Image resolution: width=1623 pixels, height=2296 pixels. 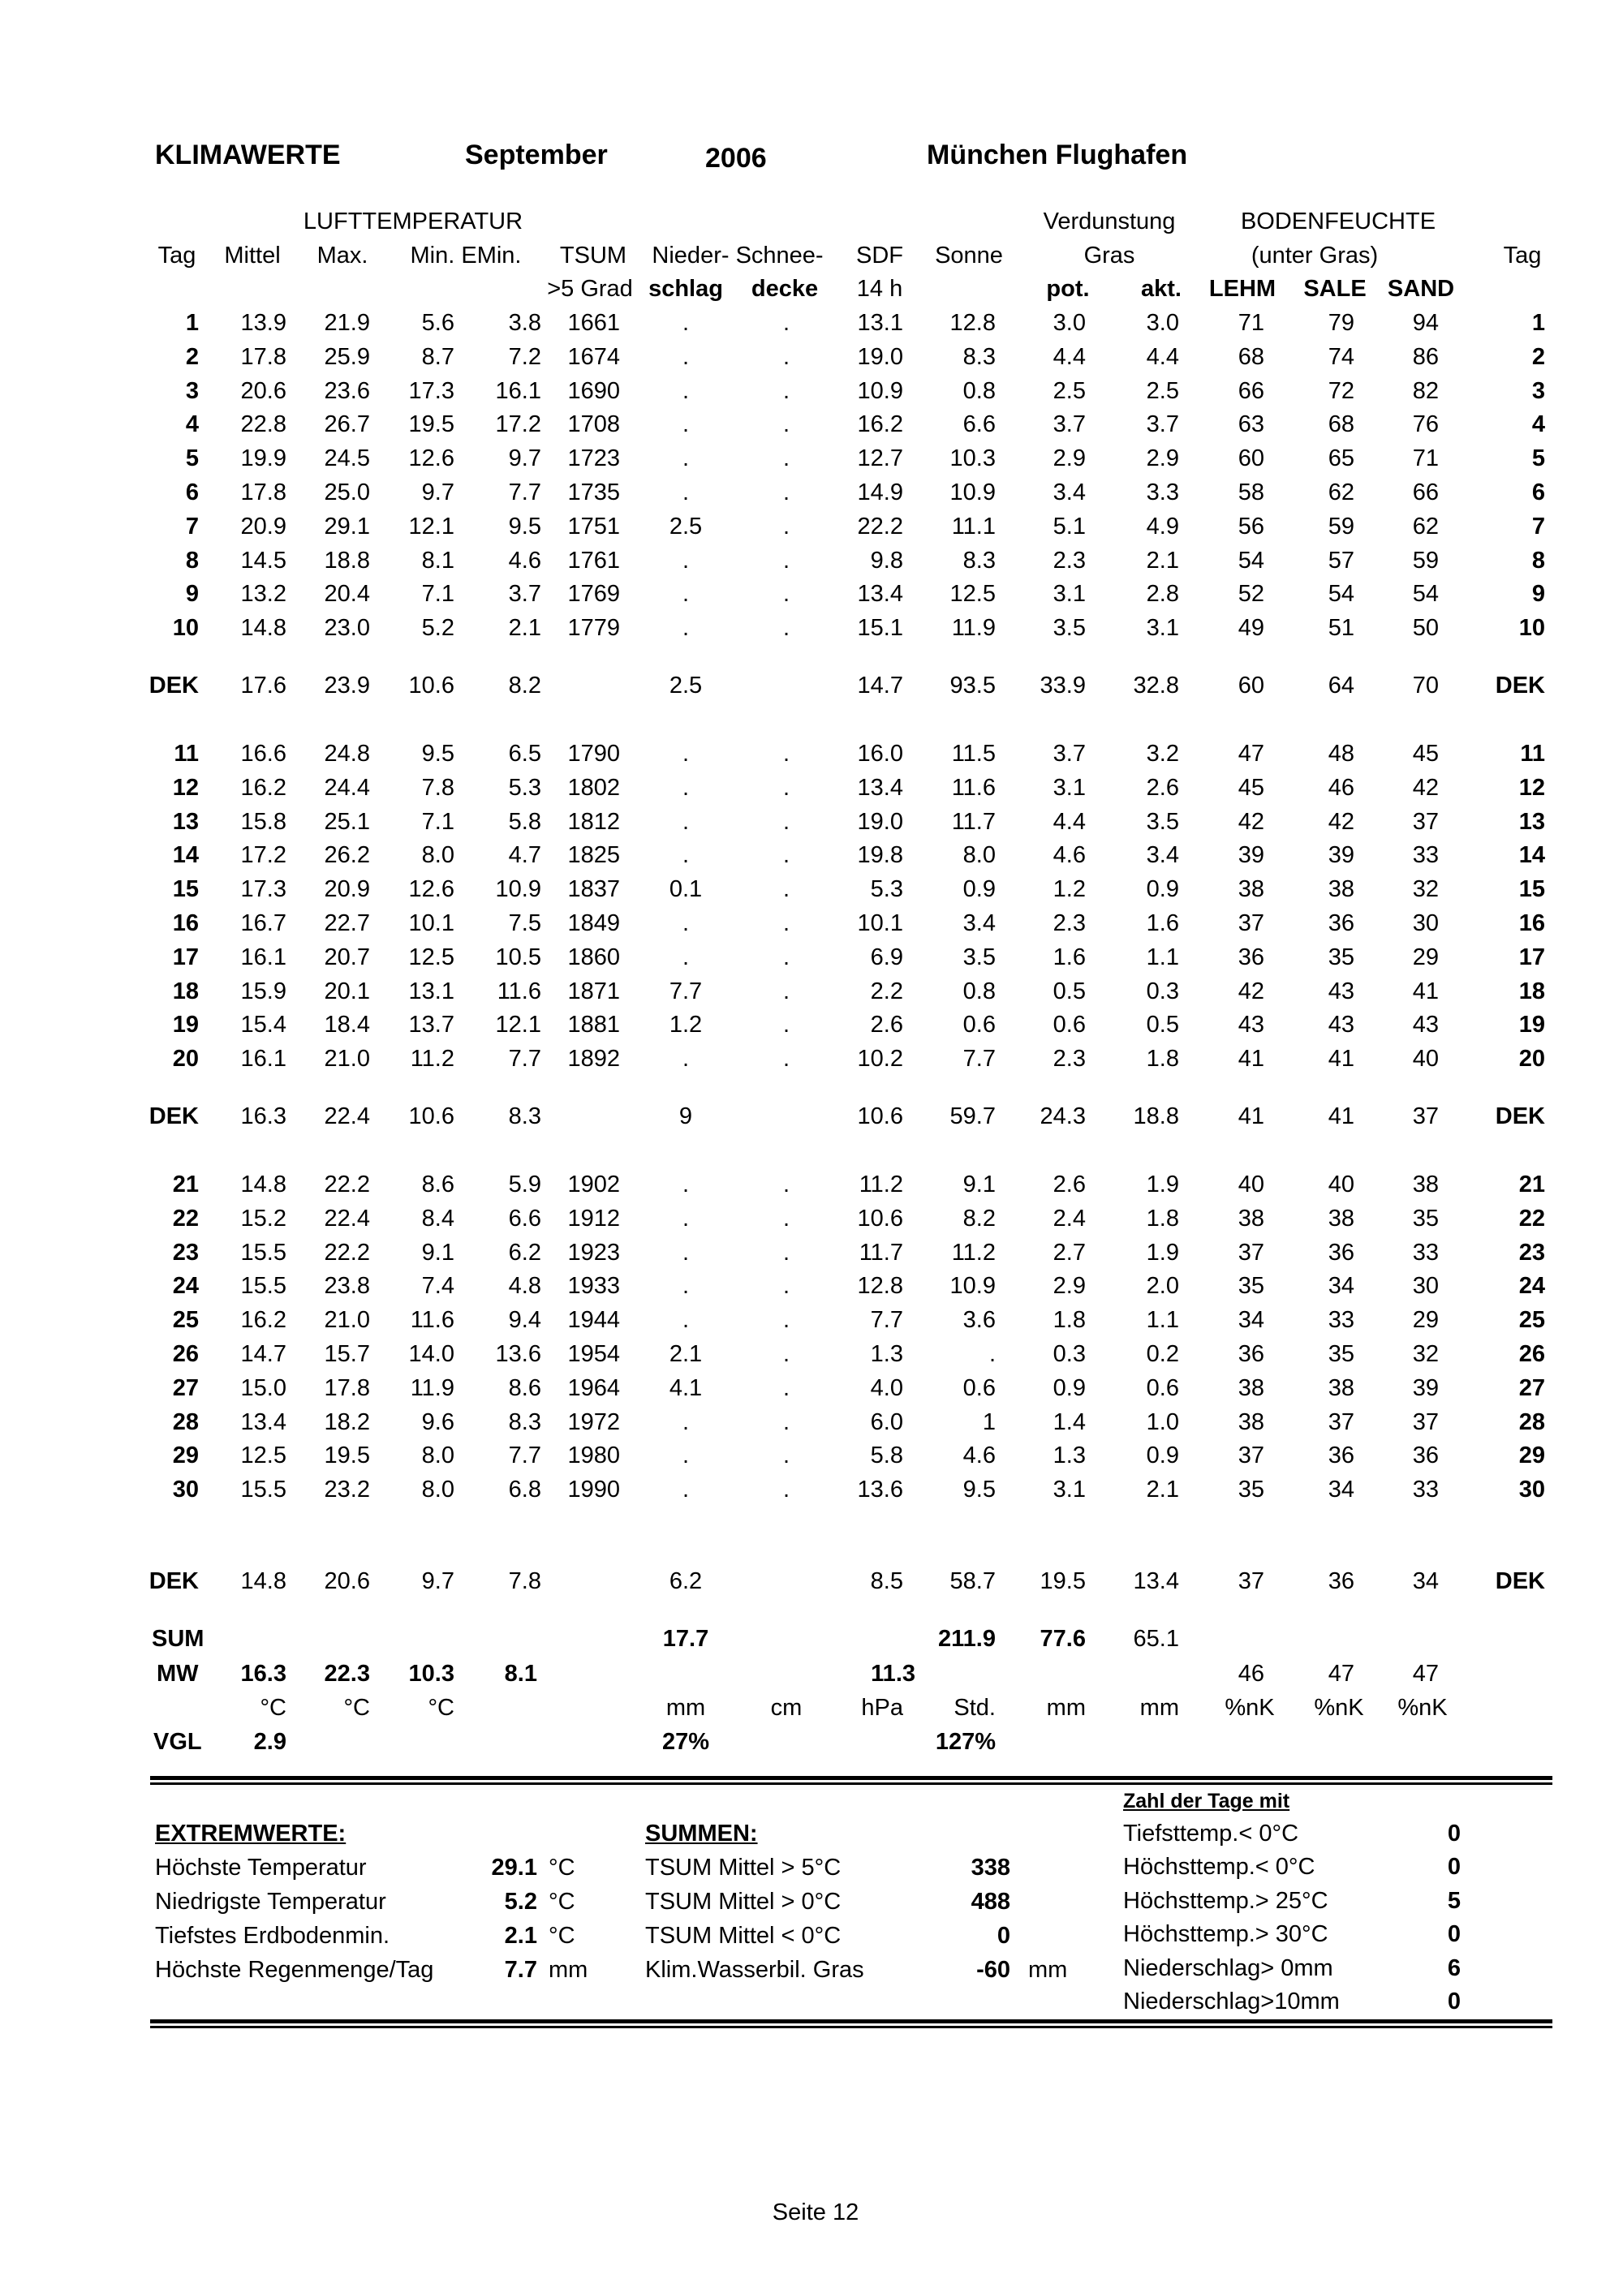 What do you see at coordinates (880, 492) in the screenshot?
I see `cell: 14.9` at bounding box center [880, 492].